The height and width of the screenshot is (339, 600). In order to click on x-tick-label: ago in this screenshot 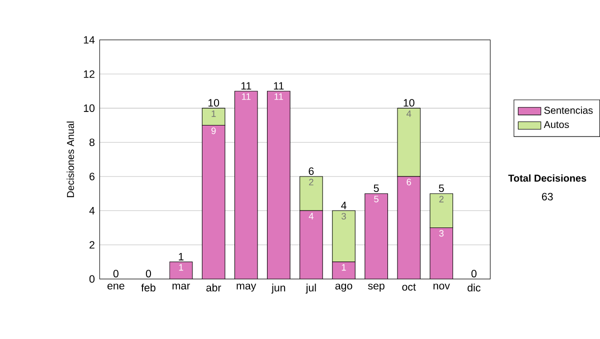, I will do `click(343, 288)`.